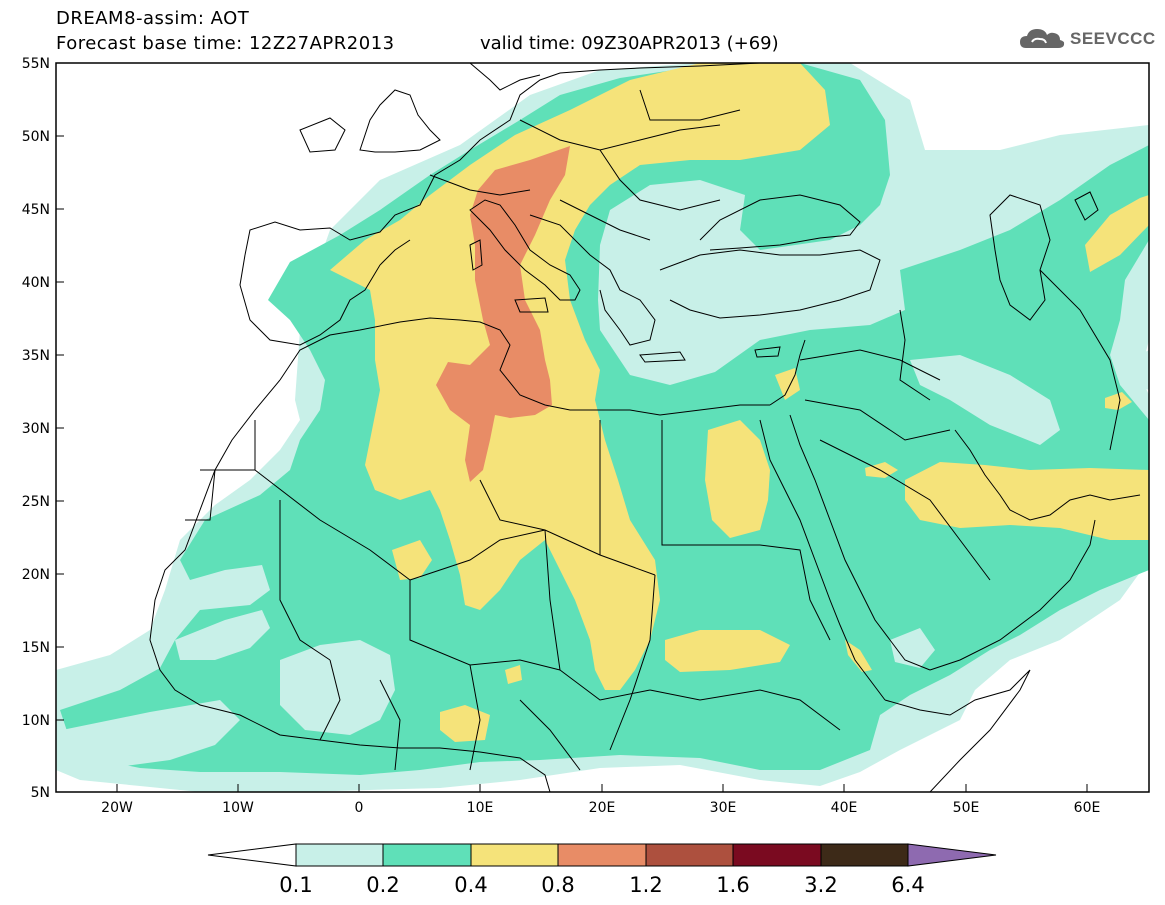 Image resolution: width=1165 pixels, height=905 pixels. What do you see at coordinates (1047, 475) in the screenshot?
I see `coastline-persian-gulf` at bounding box center [1047, 475].